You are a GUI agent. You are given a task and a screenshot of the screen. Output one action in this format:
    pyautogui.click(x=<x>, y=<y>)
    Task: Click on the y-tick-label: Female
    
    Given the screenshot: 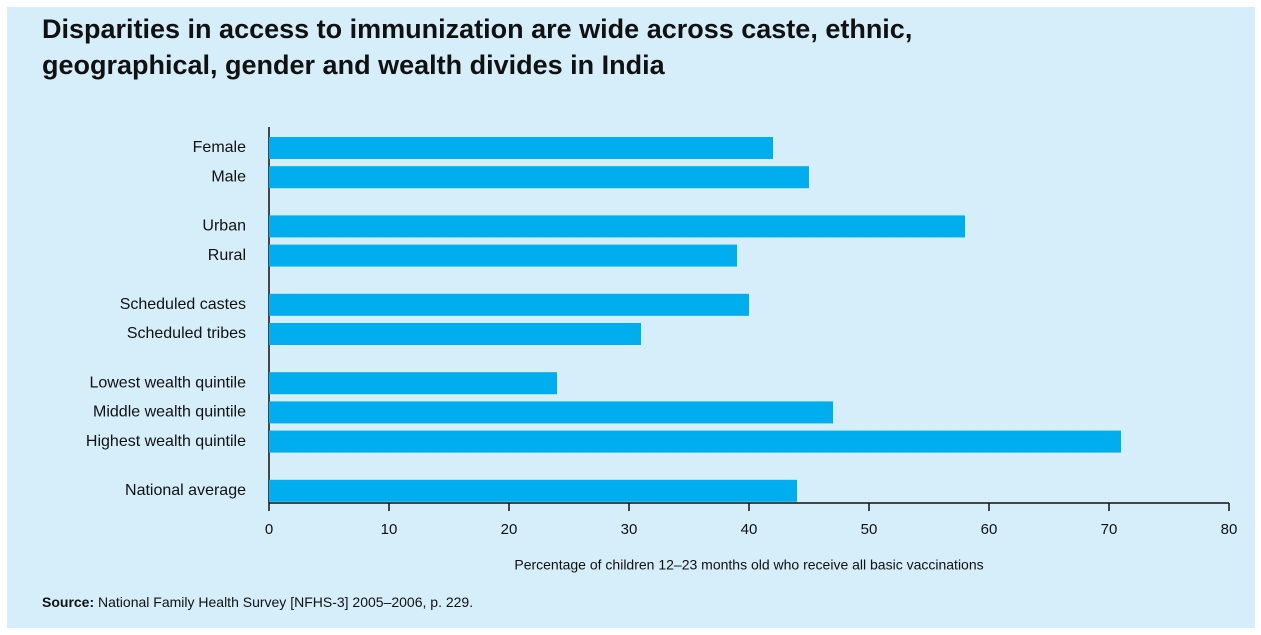 What is the action you would take?
    pyautogui.click(x=219, y=147)
    